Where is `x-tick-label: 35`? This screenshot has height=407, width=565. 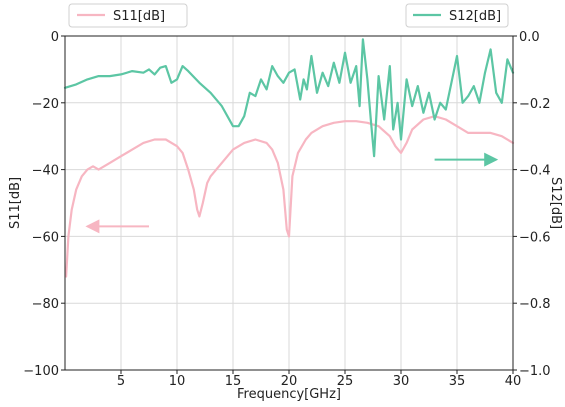 x-tick-label: 35 is located at coordinates (457, 381).